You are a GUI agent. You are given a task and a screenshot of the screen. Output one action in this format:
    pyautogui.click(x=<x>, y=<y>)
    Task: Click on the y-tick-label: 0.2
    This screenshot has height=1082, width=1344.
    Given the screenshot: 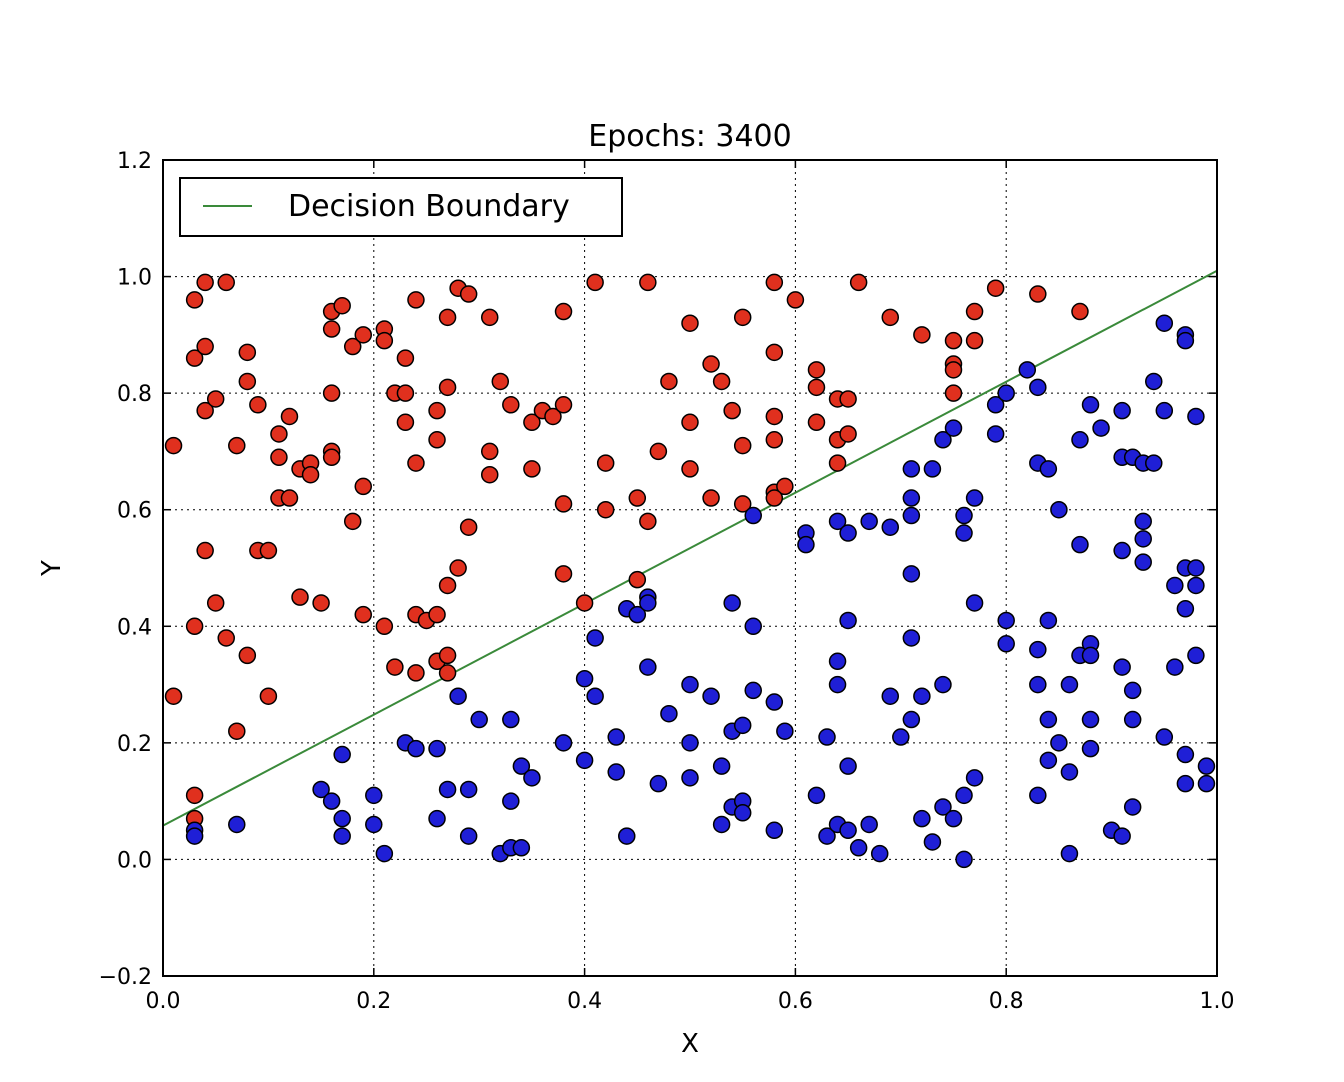 What is the action you would take?
    pyautogui.click(x=134, y=744)
    